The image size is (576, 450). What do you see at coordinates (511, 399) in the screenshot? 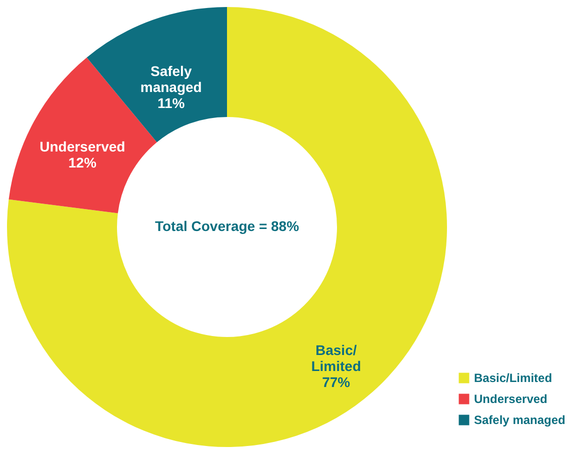
I see `legend-label: Underserved` at bounding box center [511, 399].